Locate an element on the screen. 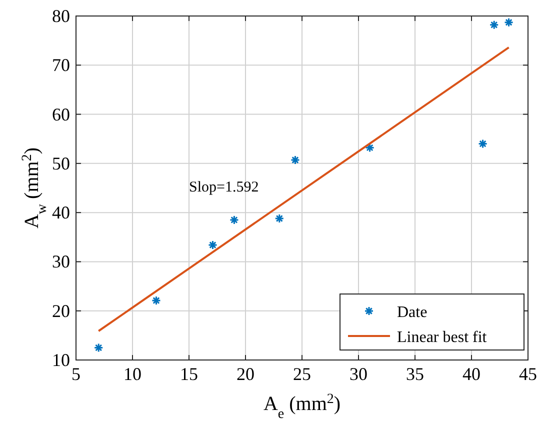  x-tick-label: 40 is located at coordinates (471, 374).